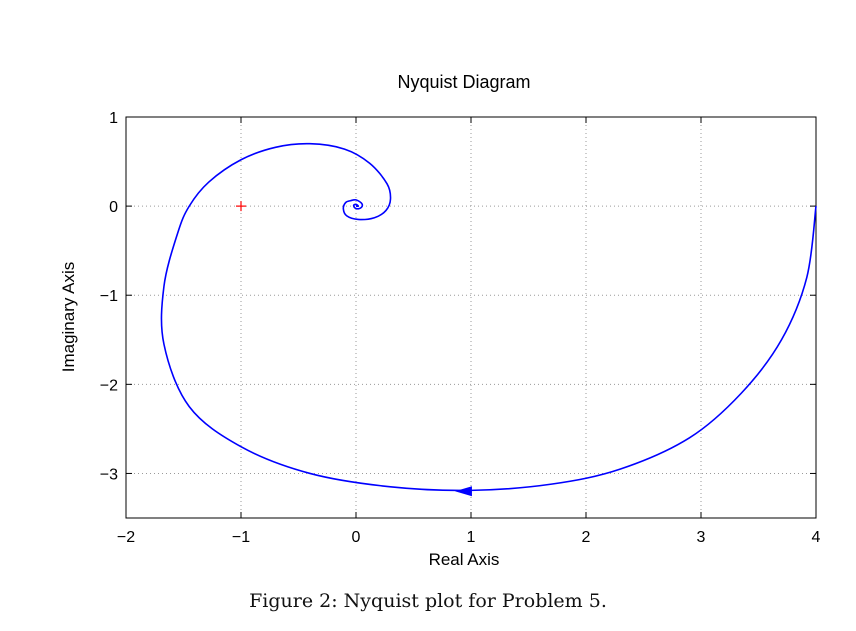 This screenshot has width=856, height=631. Describe the element at coordinates (109, 474) in the screenshot. I see `y-tick-label: −3` at that location.